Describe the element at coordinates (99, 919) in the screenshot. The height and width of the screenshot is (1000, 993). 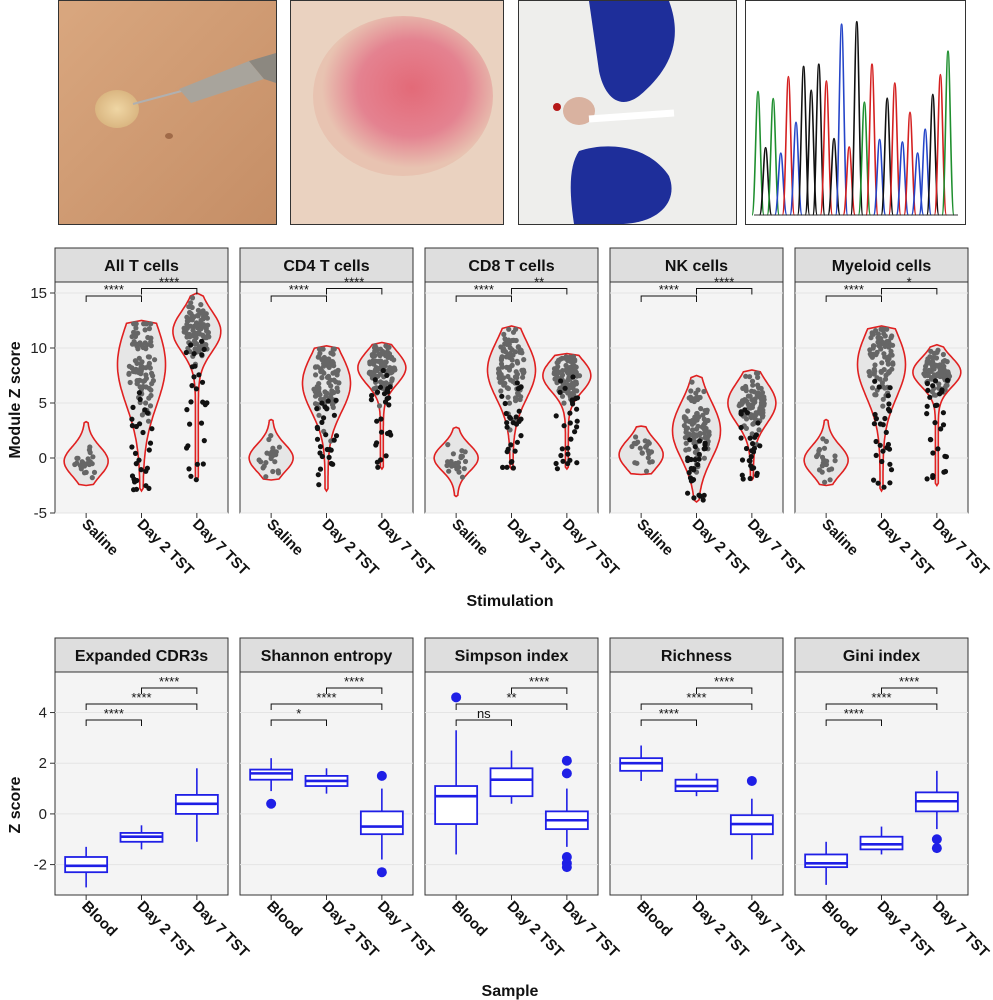
I see `box-x-tick: Blood` at that location.